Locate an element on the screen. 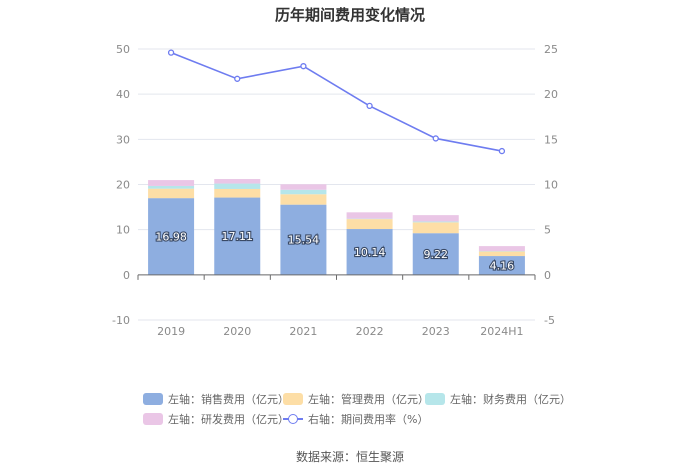  left-axis-tick-label: 30 is located at coordinates (123, 139).